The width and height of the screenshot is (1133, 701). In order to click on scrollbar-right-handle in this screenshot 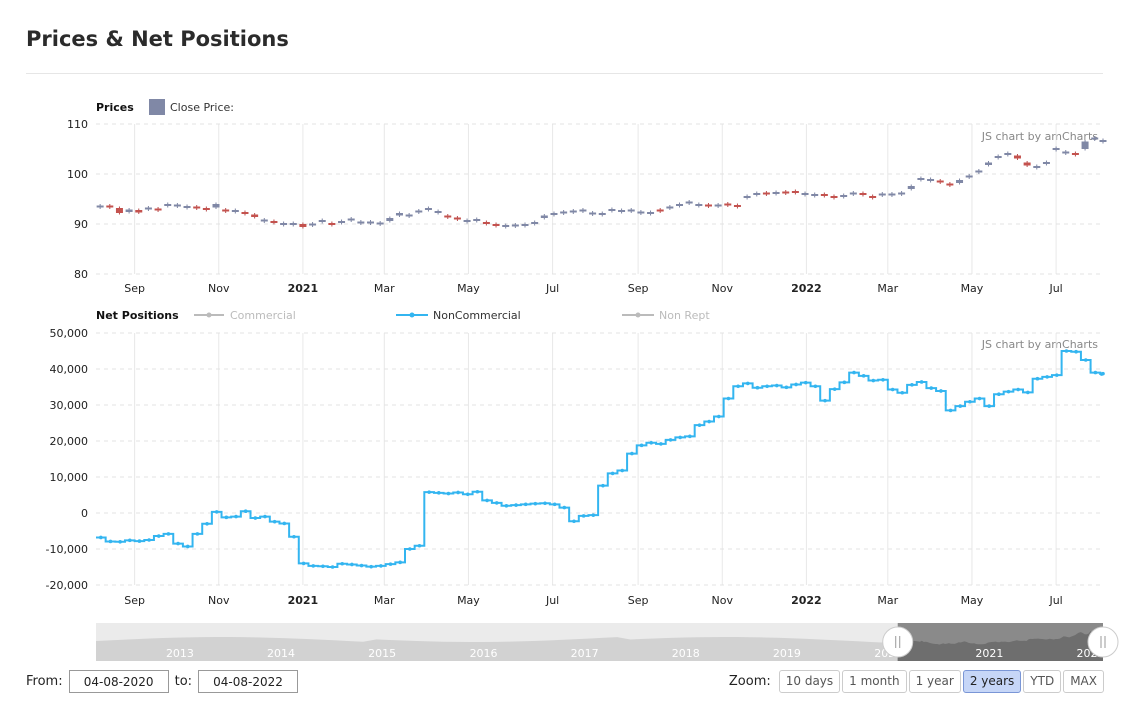, I will do `click(1103, 642)`.